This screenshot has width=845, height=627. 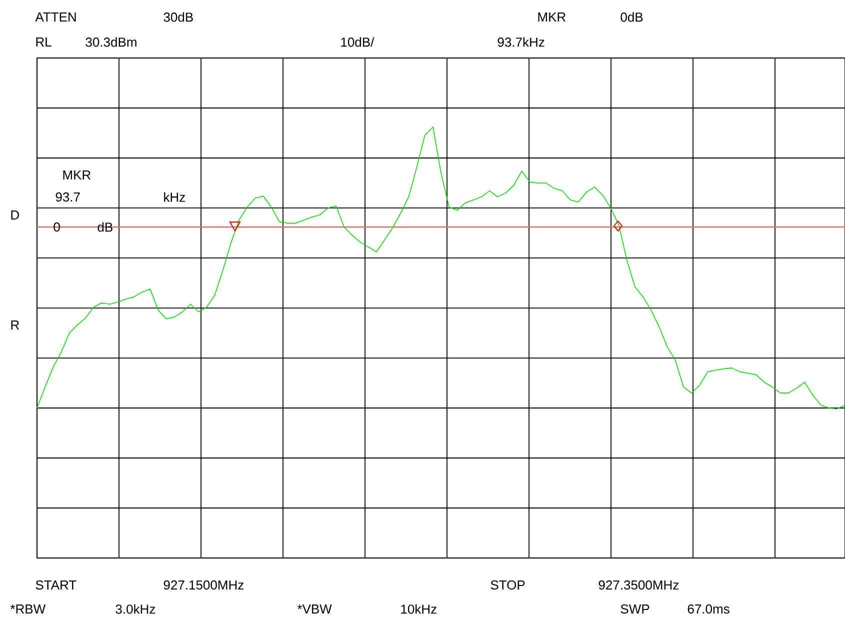 What do you see at coordinates (68, 197) in the screenshot?
I see `annotation: 93.7` at bounding box center [68, 197].